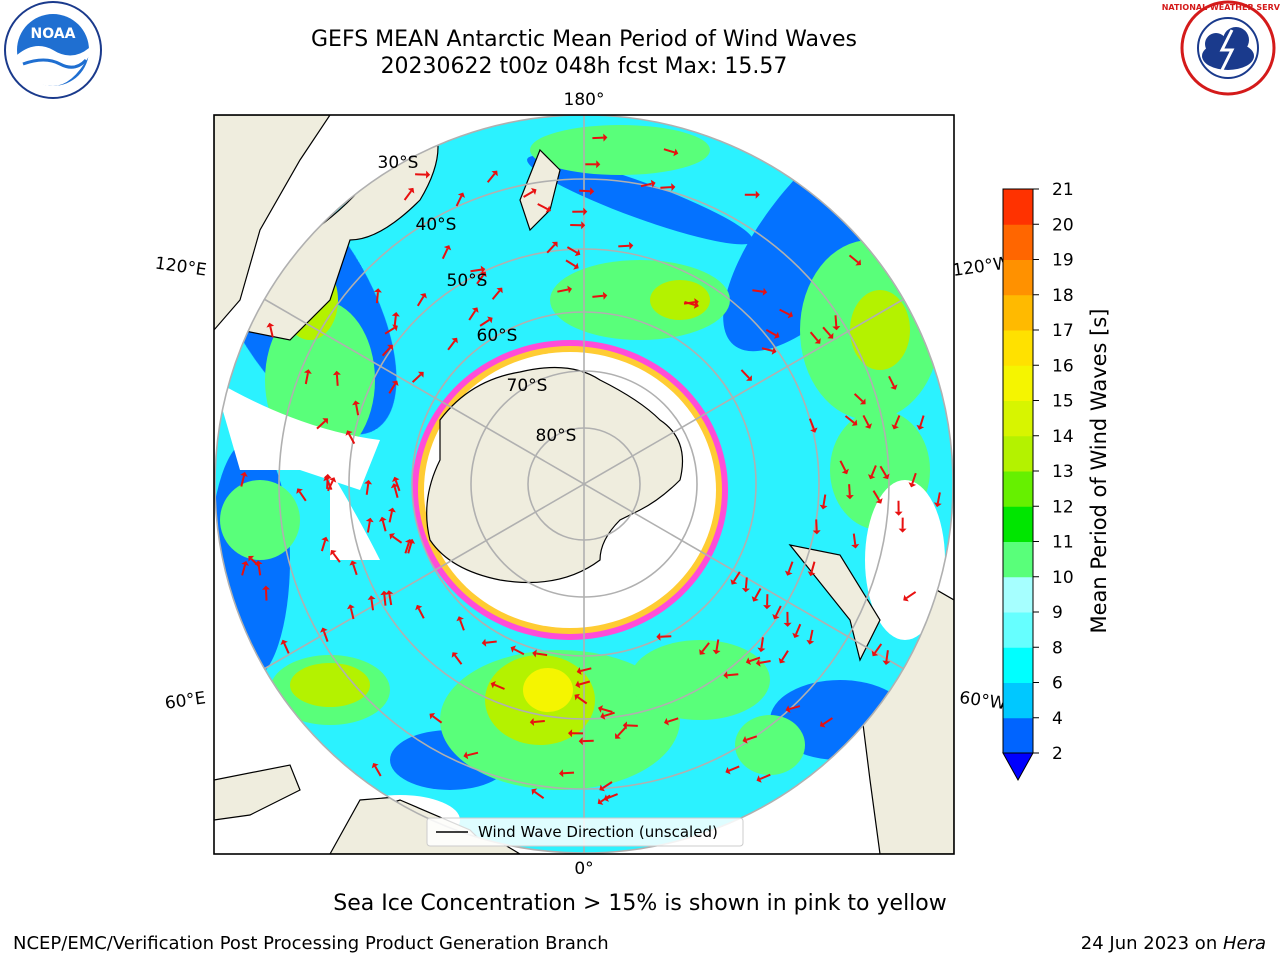 Image resolution: width=1280 pixels, height=960 pixels. What do you see at coordinates (1063, 190) in the screenshot?
I see `colorbar-tick-label: 21` at bounding box center [1063, 190].